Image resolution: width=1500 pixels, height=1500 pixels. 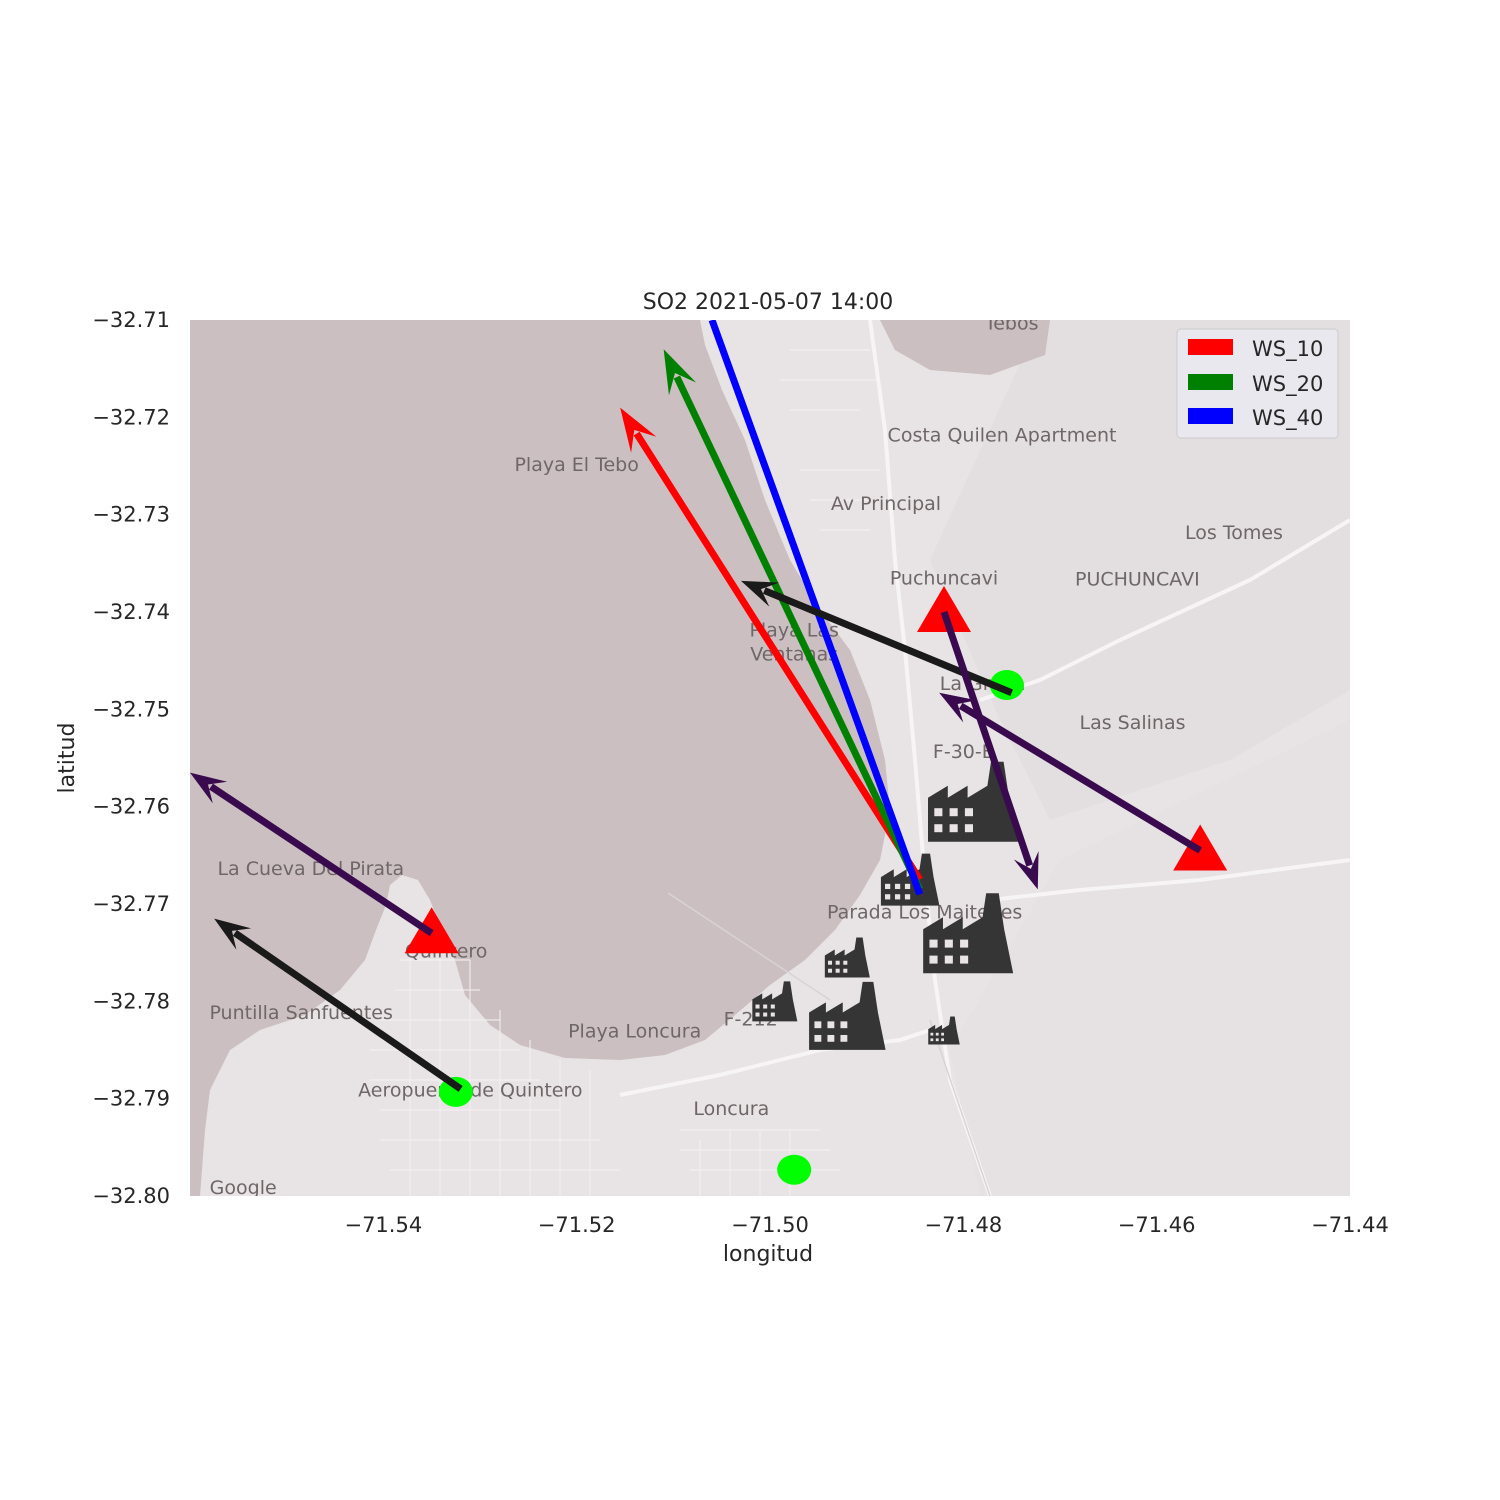 What do you see at coordinates (67, 758) in the screenshot?
I see `y-axis-label: latitud` at bounding box center [67, 758].